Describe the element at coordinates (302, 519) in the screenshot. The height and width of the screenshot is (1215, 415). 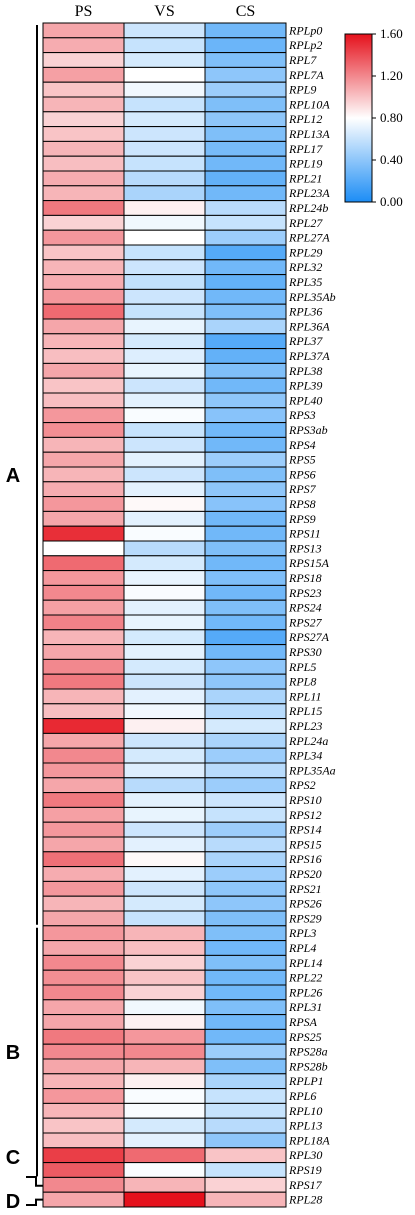
I see `gene-label: RPS9` at that location.